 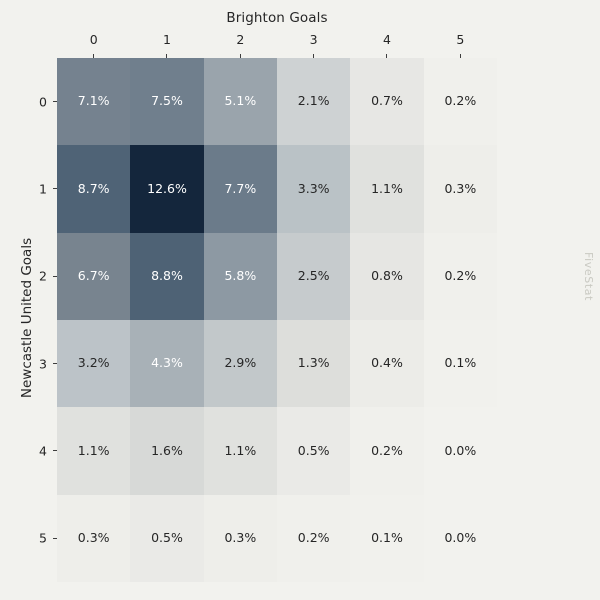 I want to click on y-tick-label: 0, so click(x=43, y=102).